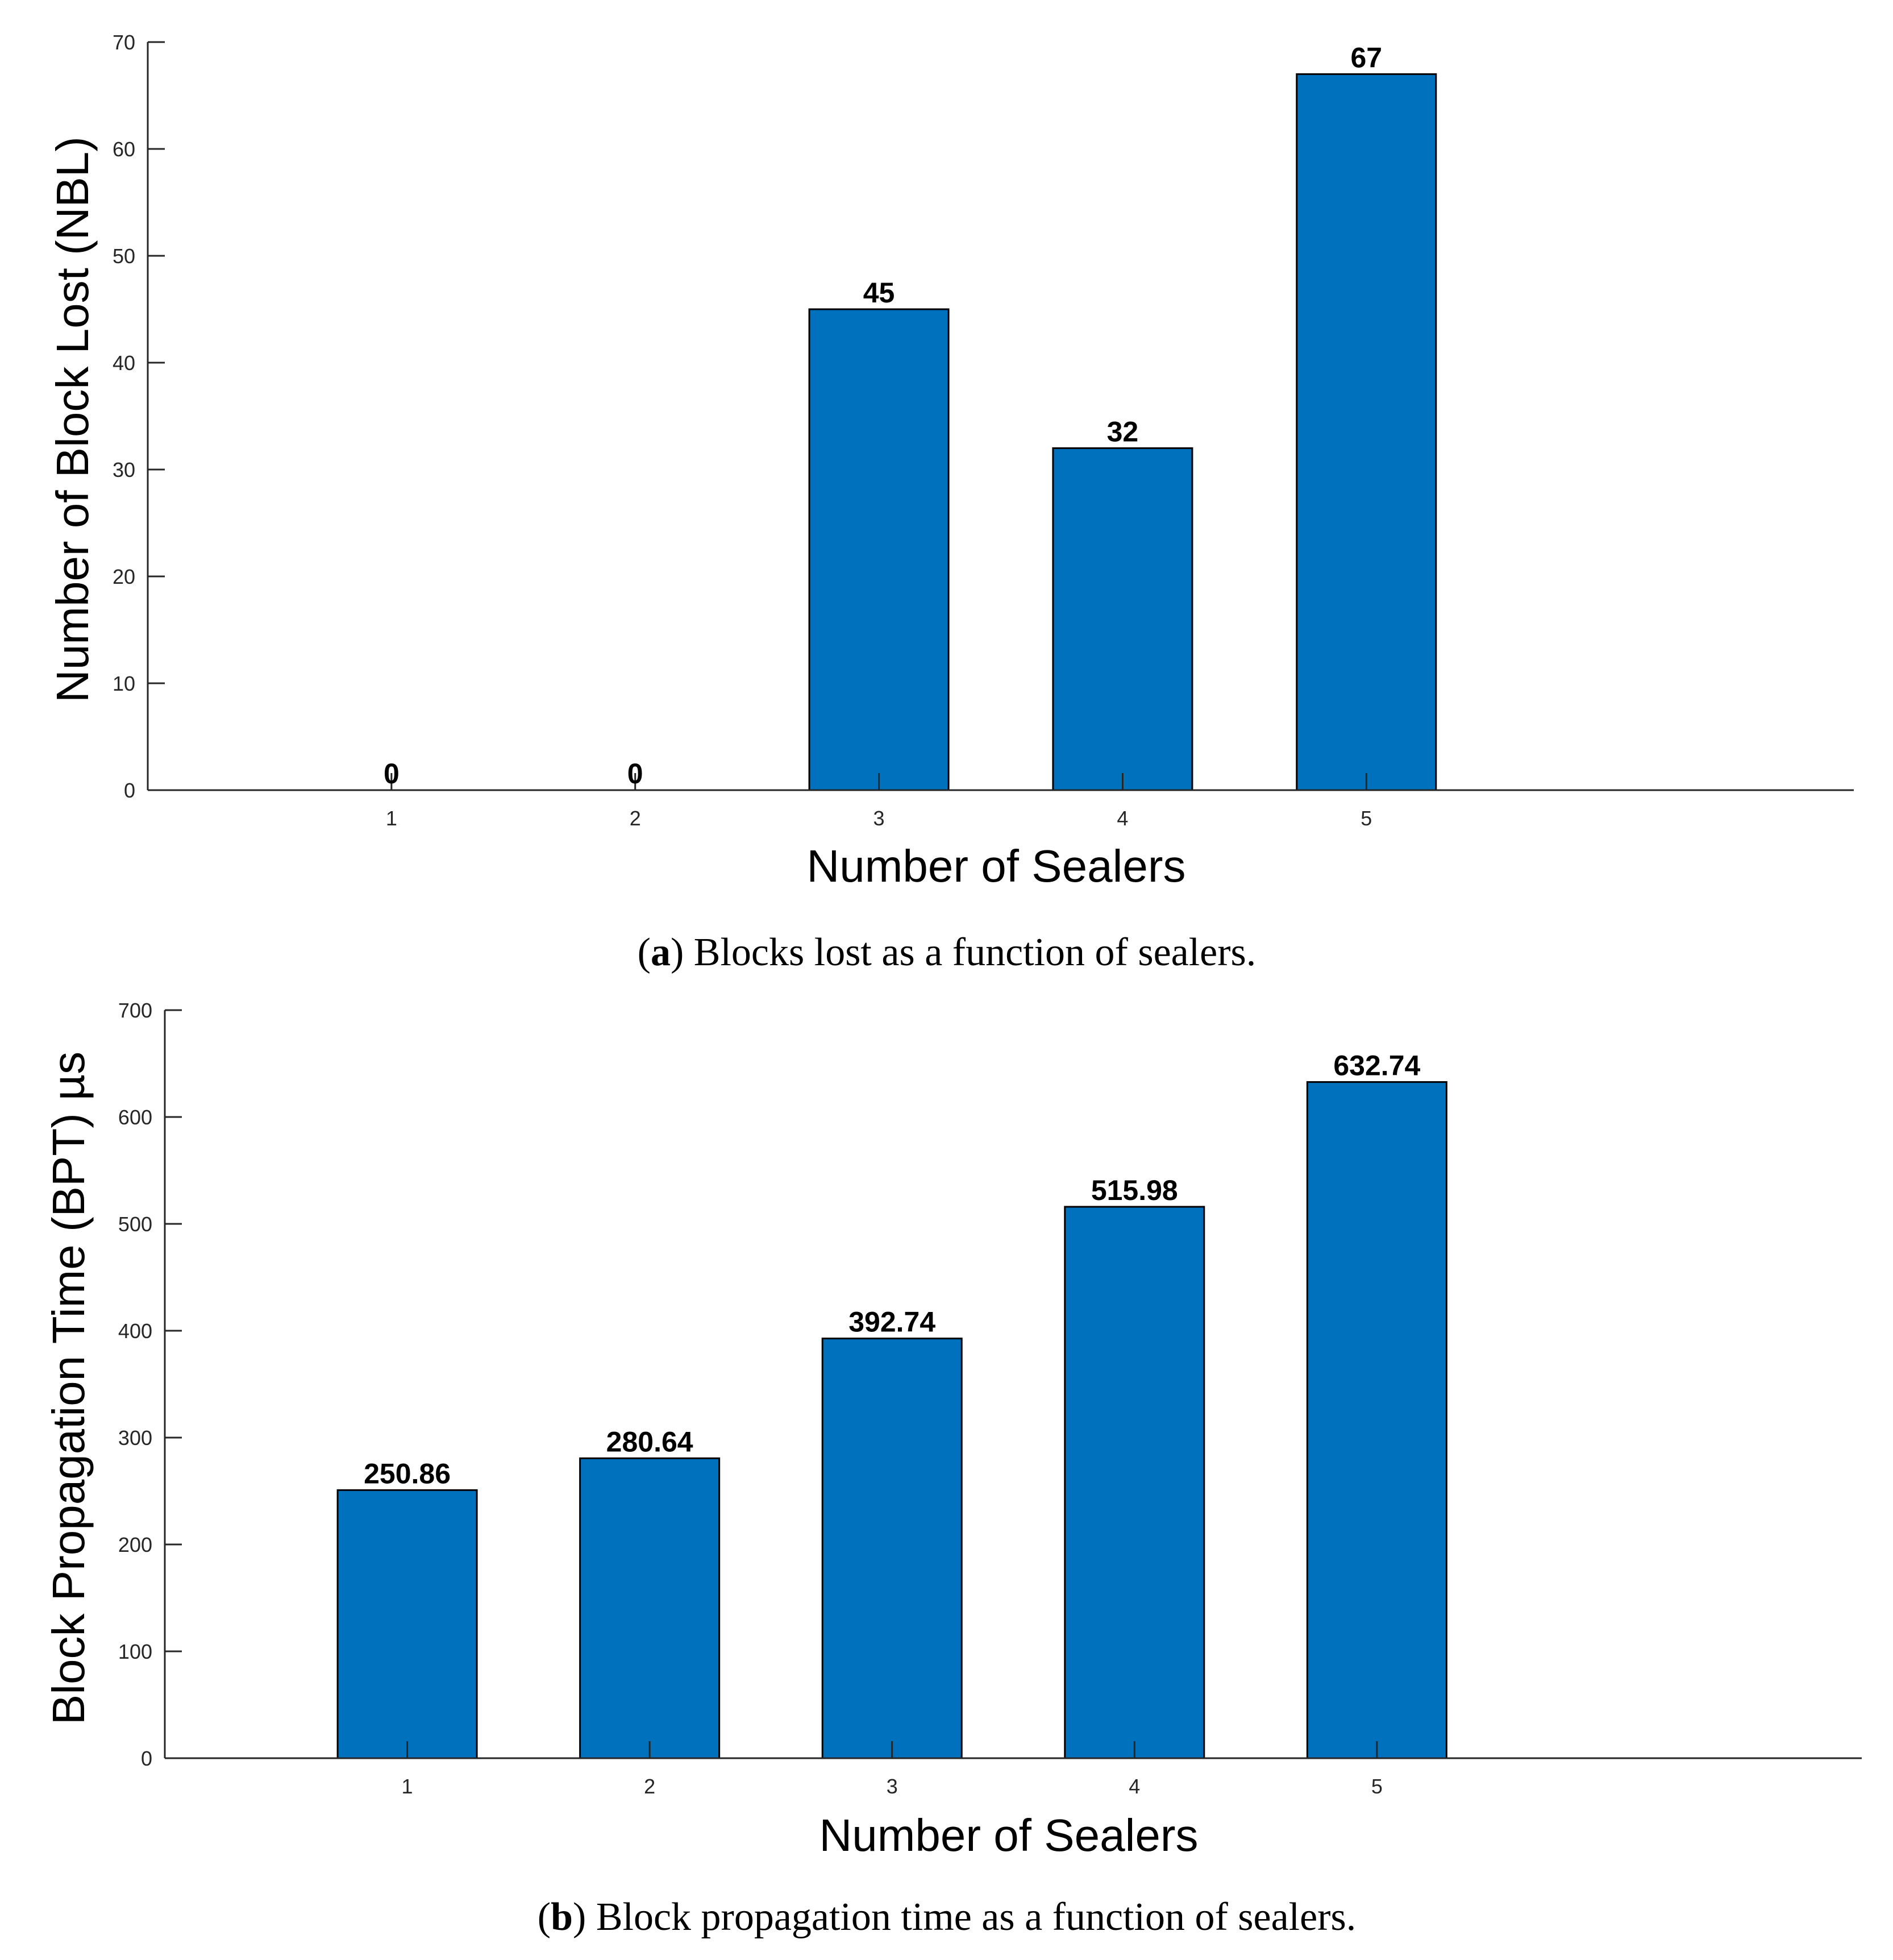 The width and height of the screenshot is (1893, 1960). What do you see at coordinates (892, 1269) in the screenshot?
I see `chart-b-data-labels: 250.86 280.64 392.74 515.98 632.74` at bounding box center [892, 1269].